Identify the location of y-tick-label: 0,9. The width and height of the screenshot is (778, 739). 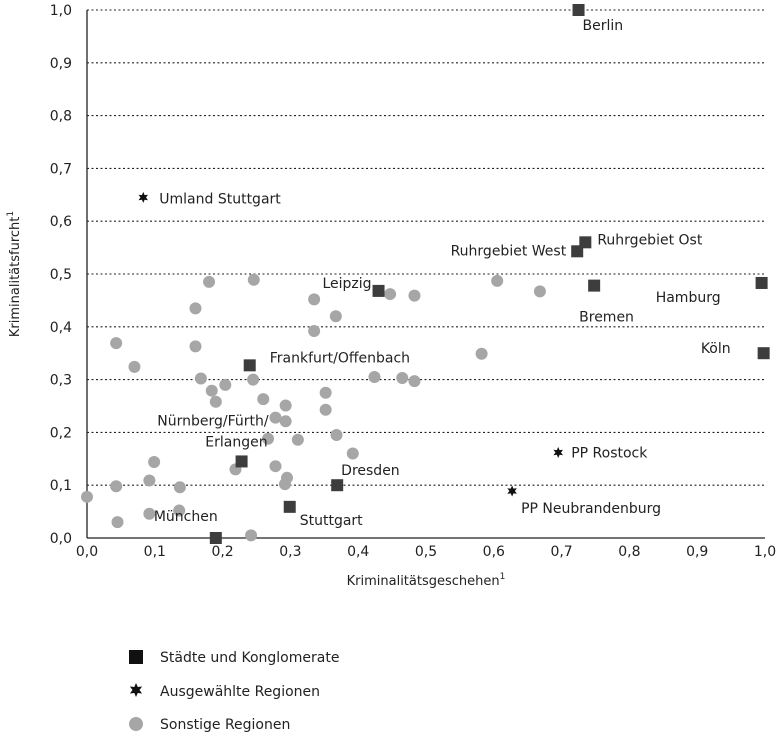
(61, 64).